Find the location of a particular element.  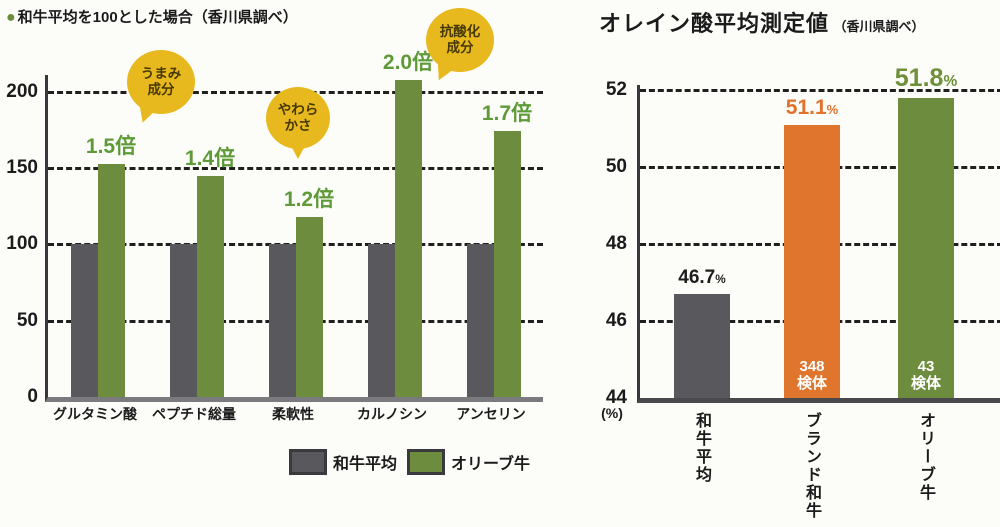

value-label: 51.8% is located at coordinates (926, 78).